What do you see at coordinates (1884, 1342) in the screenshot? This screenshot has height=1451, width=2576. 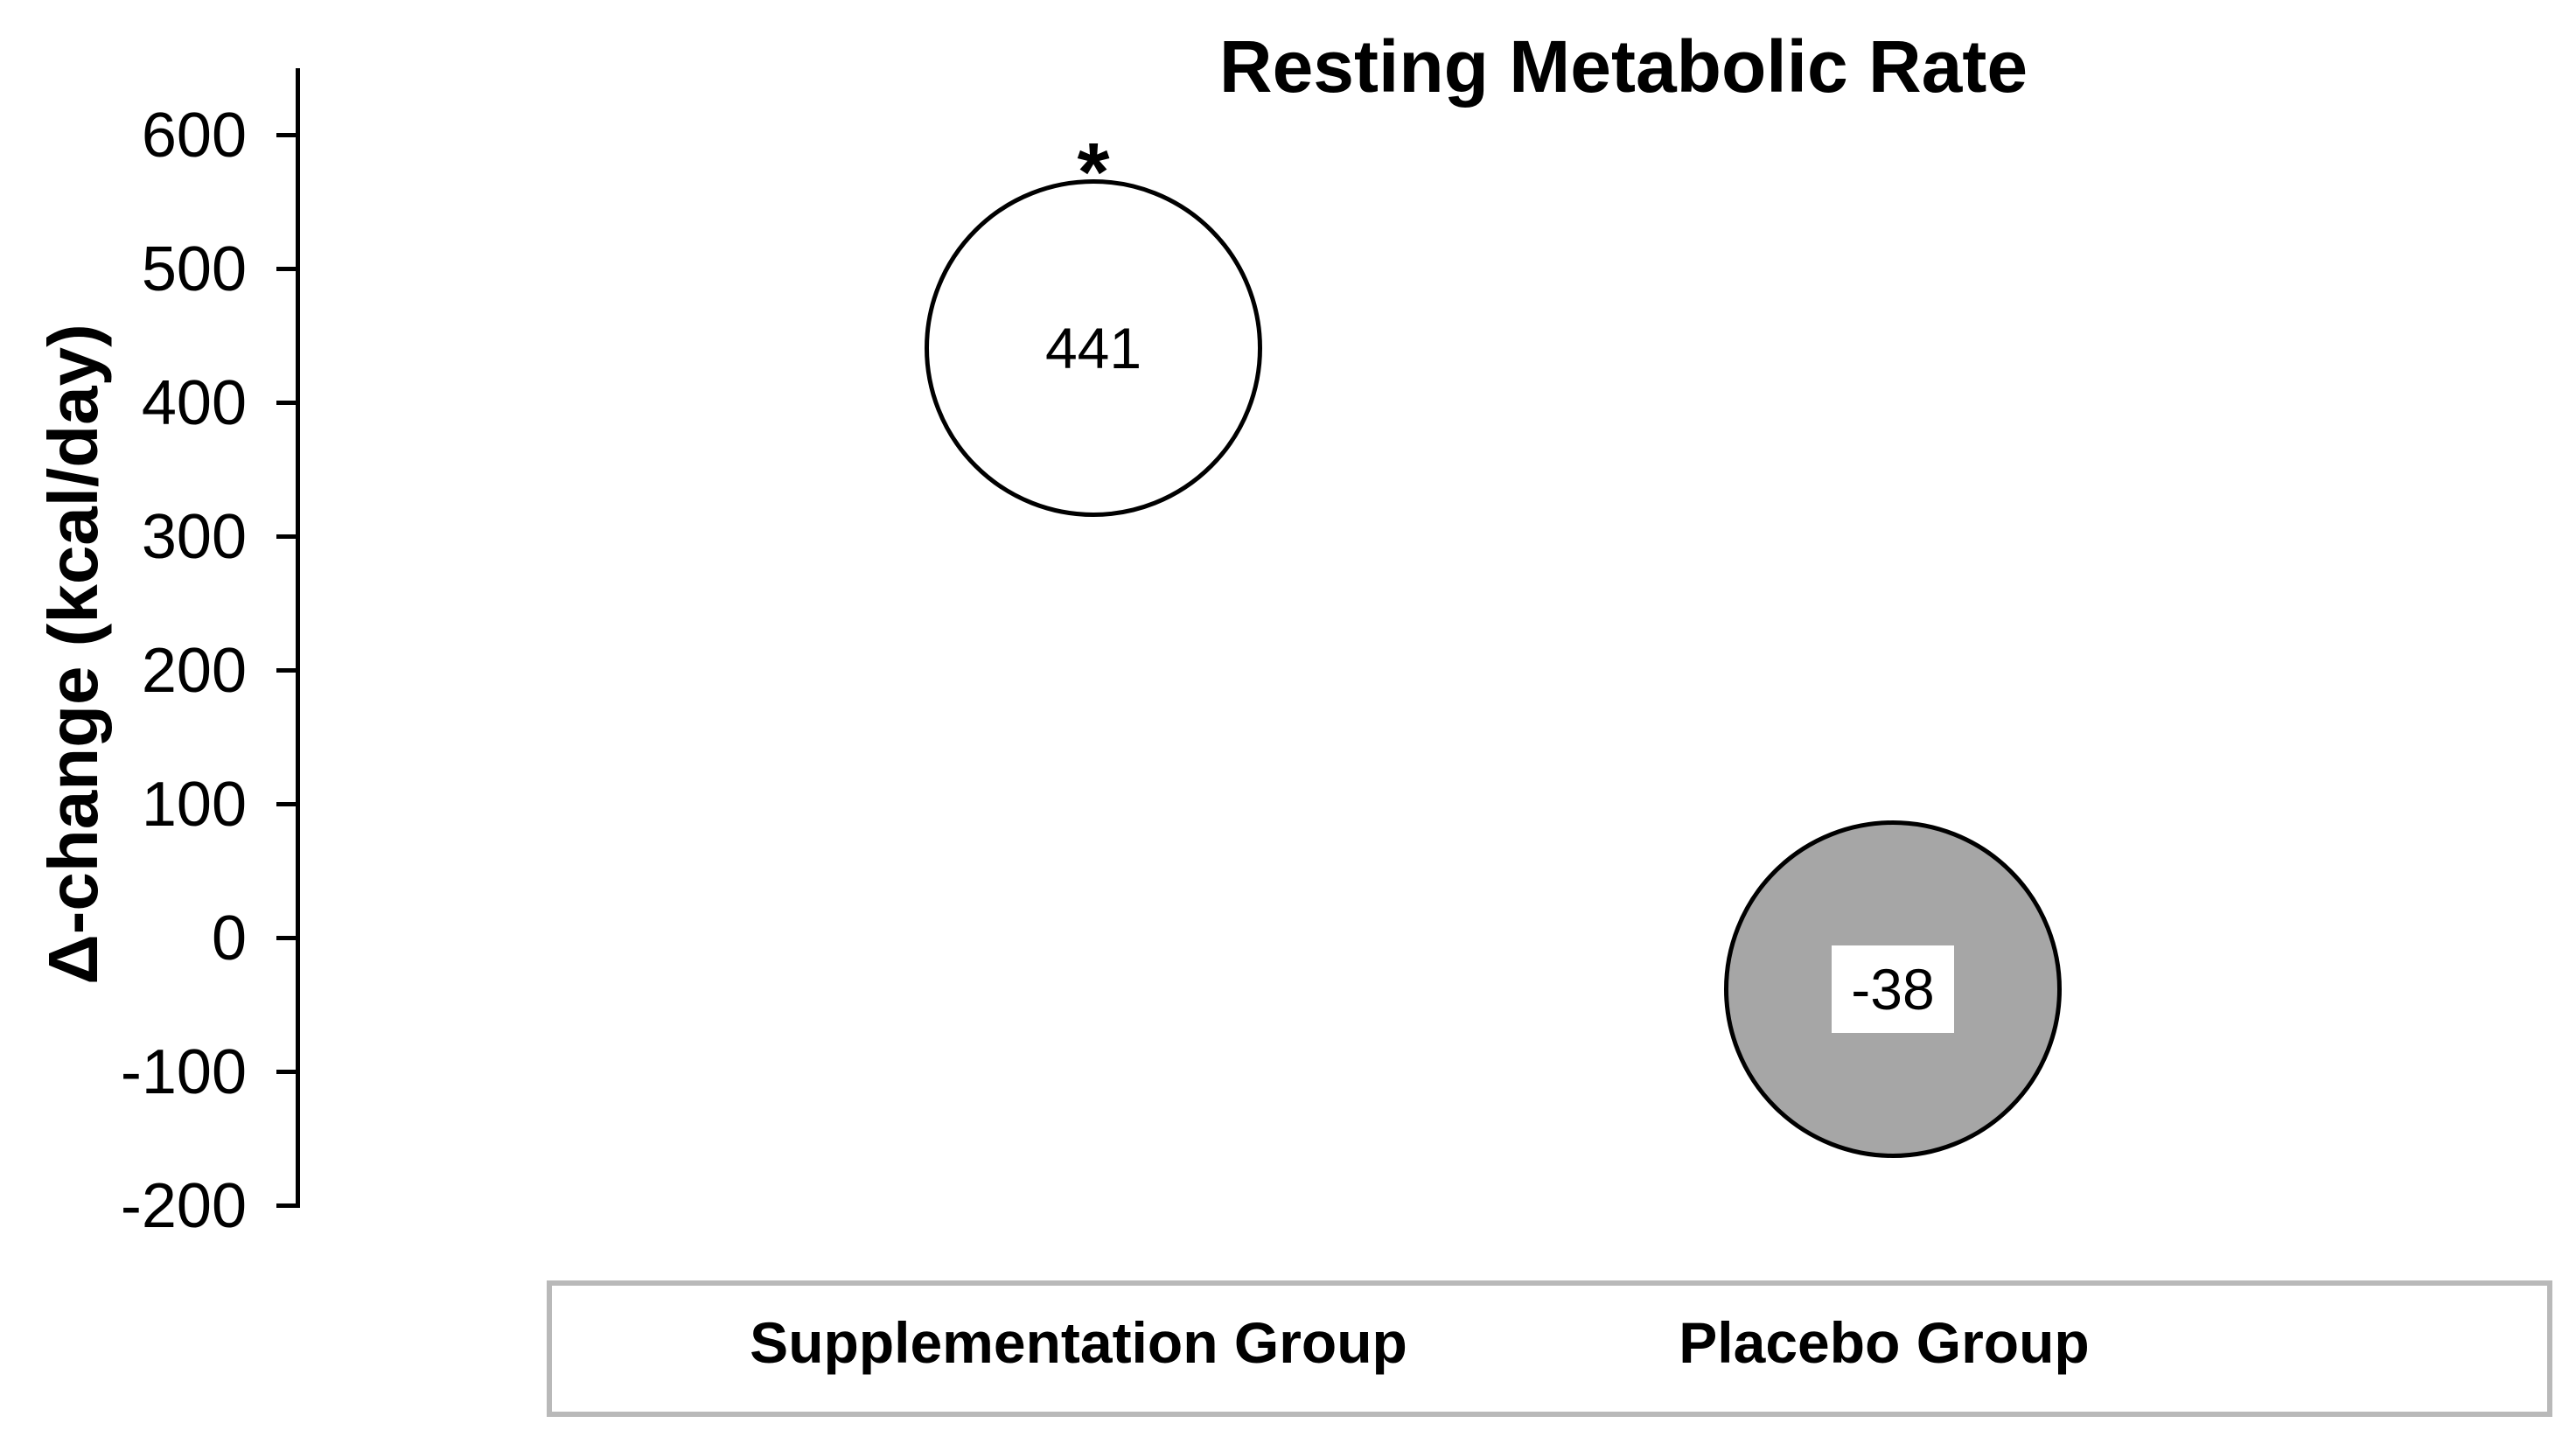 I see `category-label: Placebo Group` at bounding box center [1884, 1342].